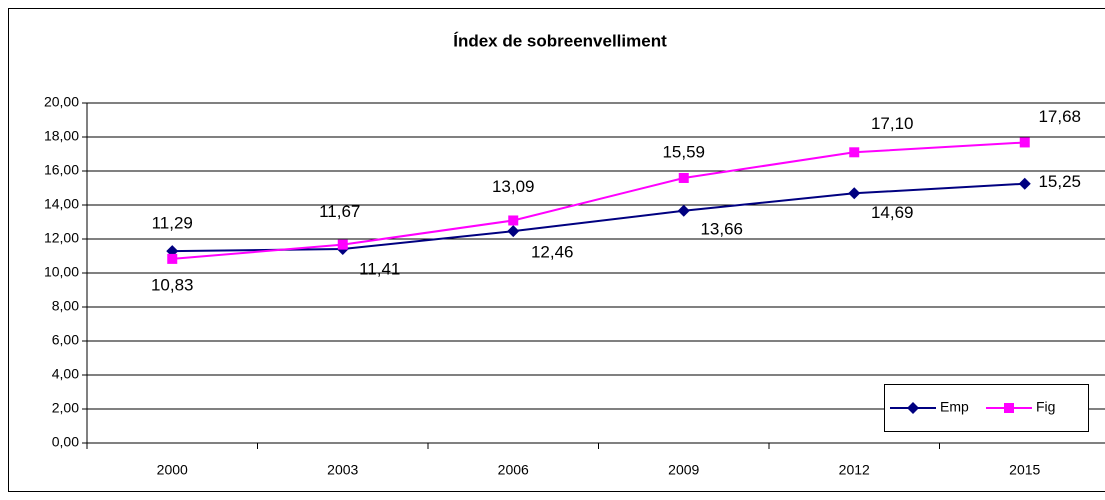  I want to click on data-label: 15,25, so click(1059, 181).